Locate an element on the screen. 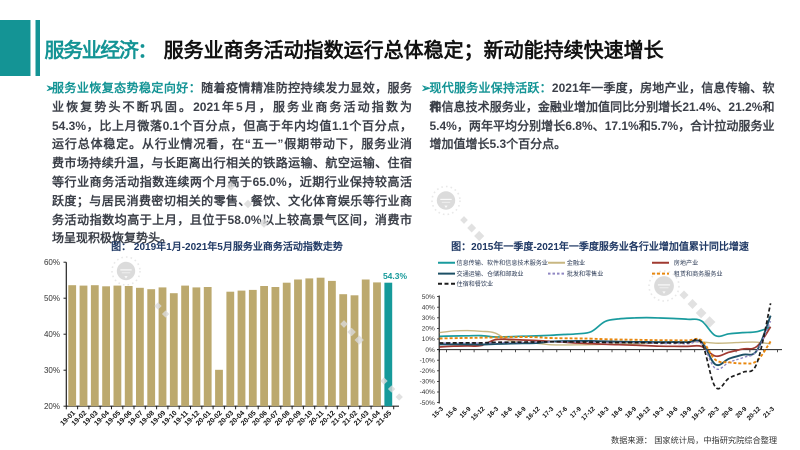 This screenshot has width=800, height=450. svg-text: 17-3 is located at coordinates (548, 412).